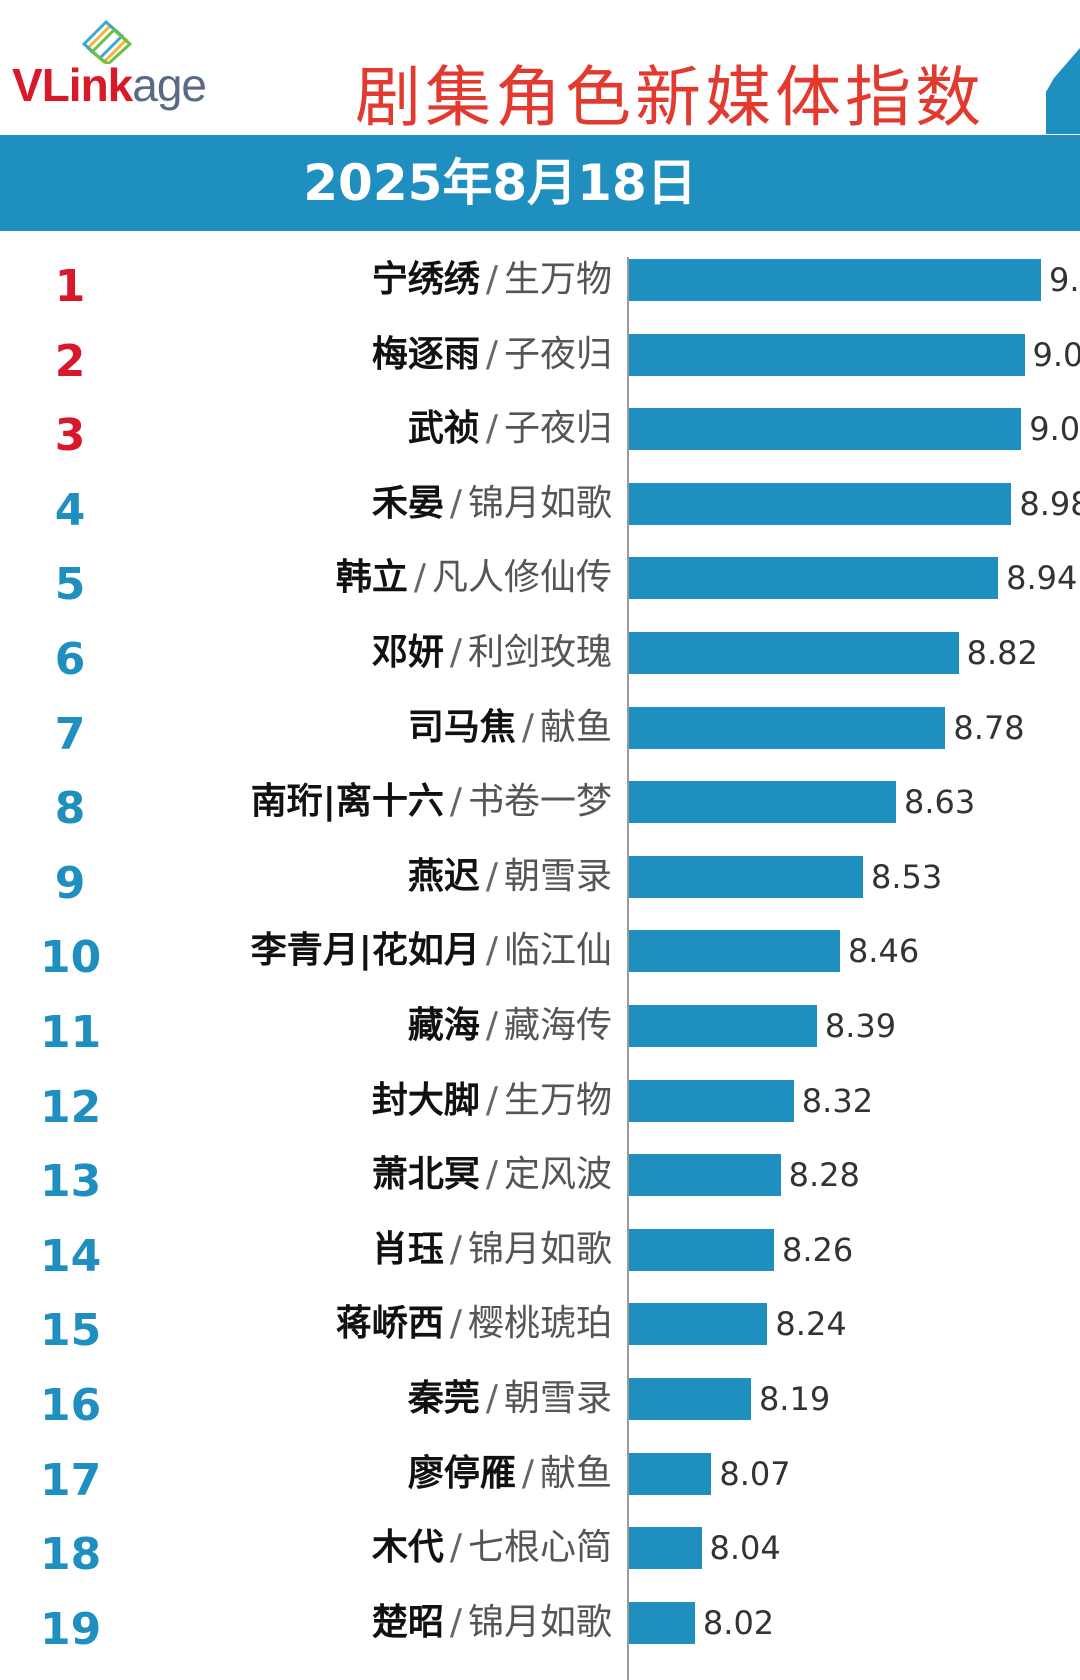 The image size is (1080, 1680). I want to click on value-label: 8.46, so click(883, 951).